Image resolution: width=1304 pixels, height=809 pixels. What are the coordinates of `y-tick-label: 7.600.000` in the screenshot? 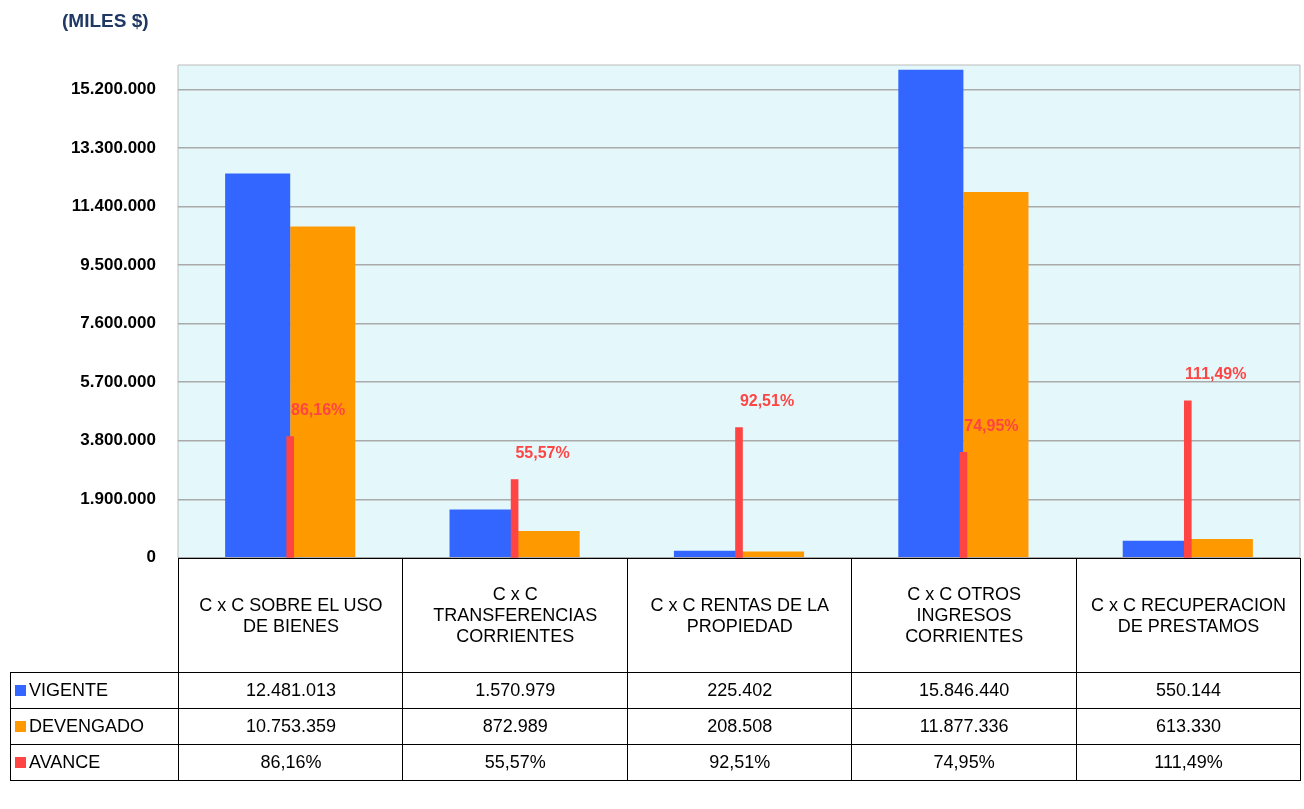 It's located at (118, 323).